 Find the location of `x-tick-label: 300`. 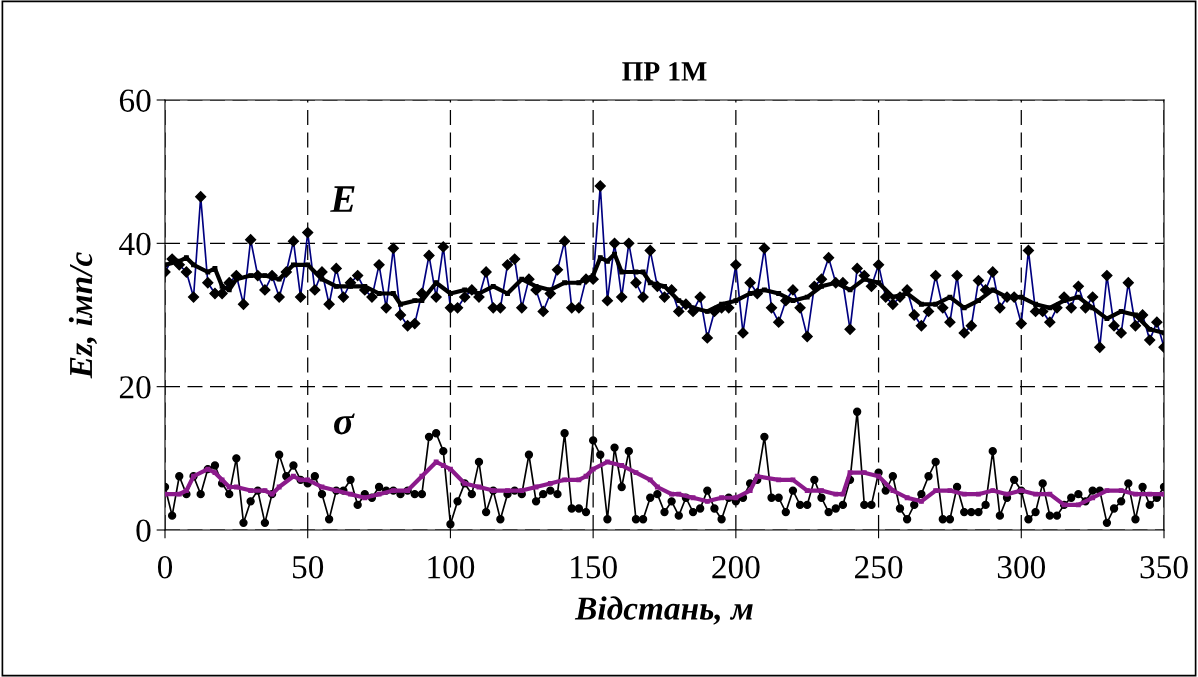

x-tick-label: 300 is located at coordinates (1021, 567).